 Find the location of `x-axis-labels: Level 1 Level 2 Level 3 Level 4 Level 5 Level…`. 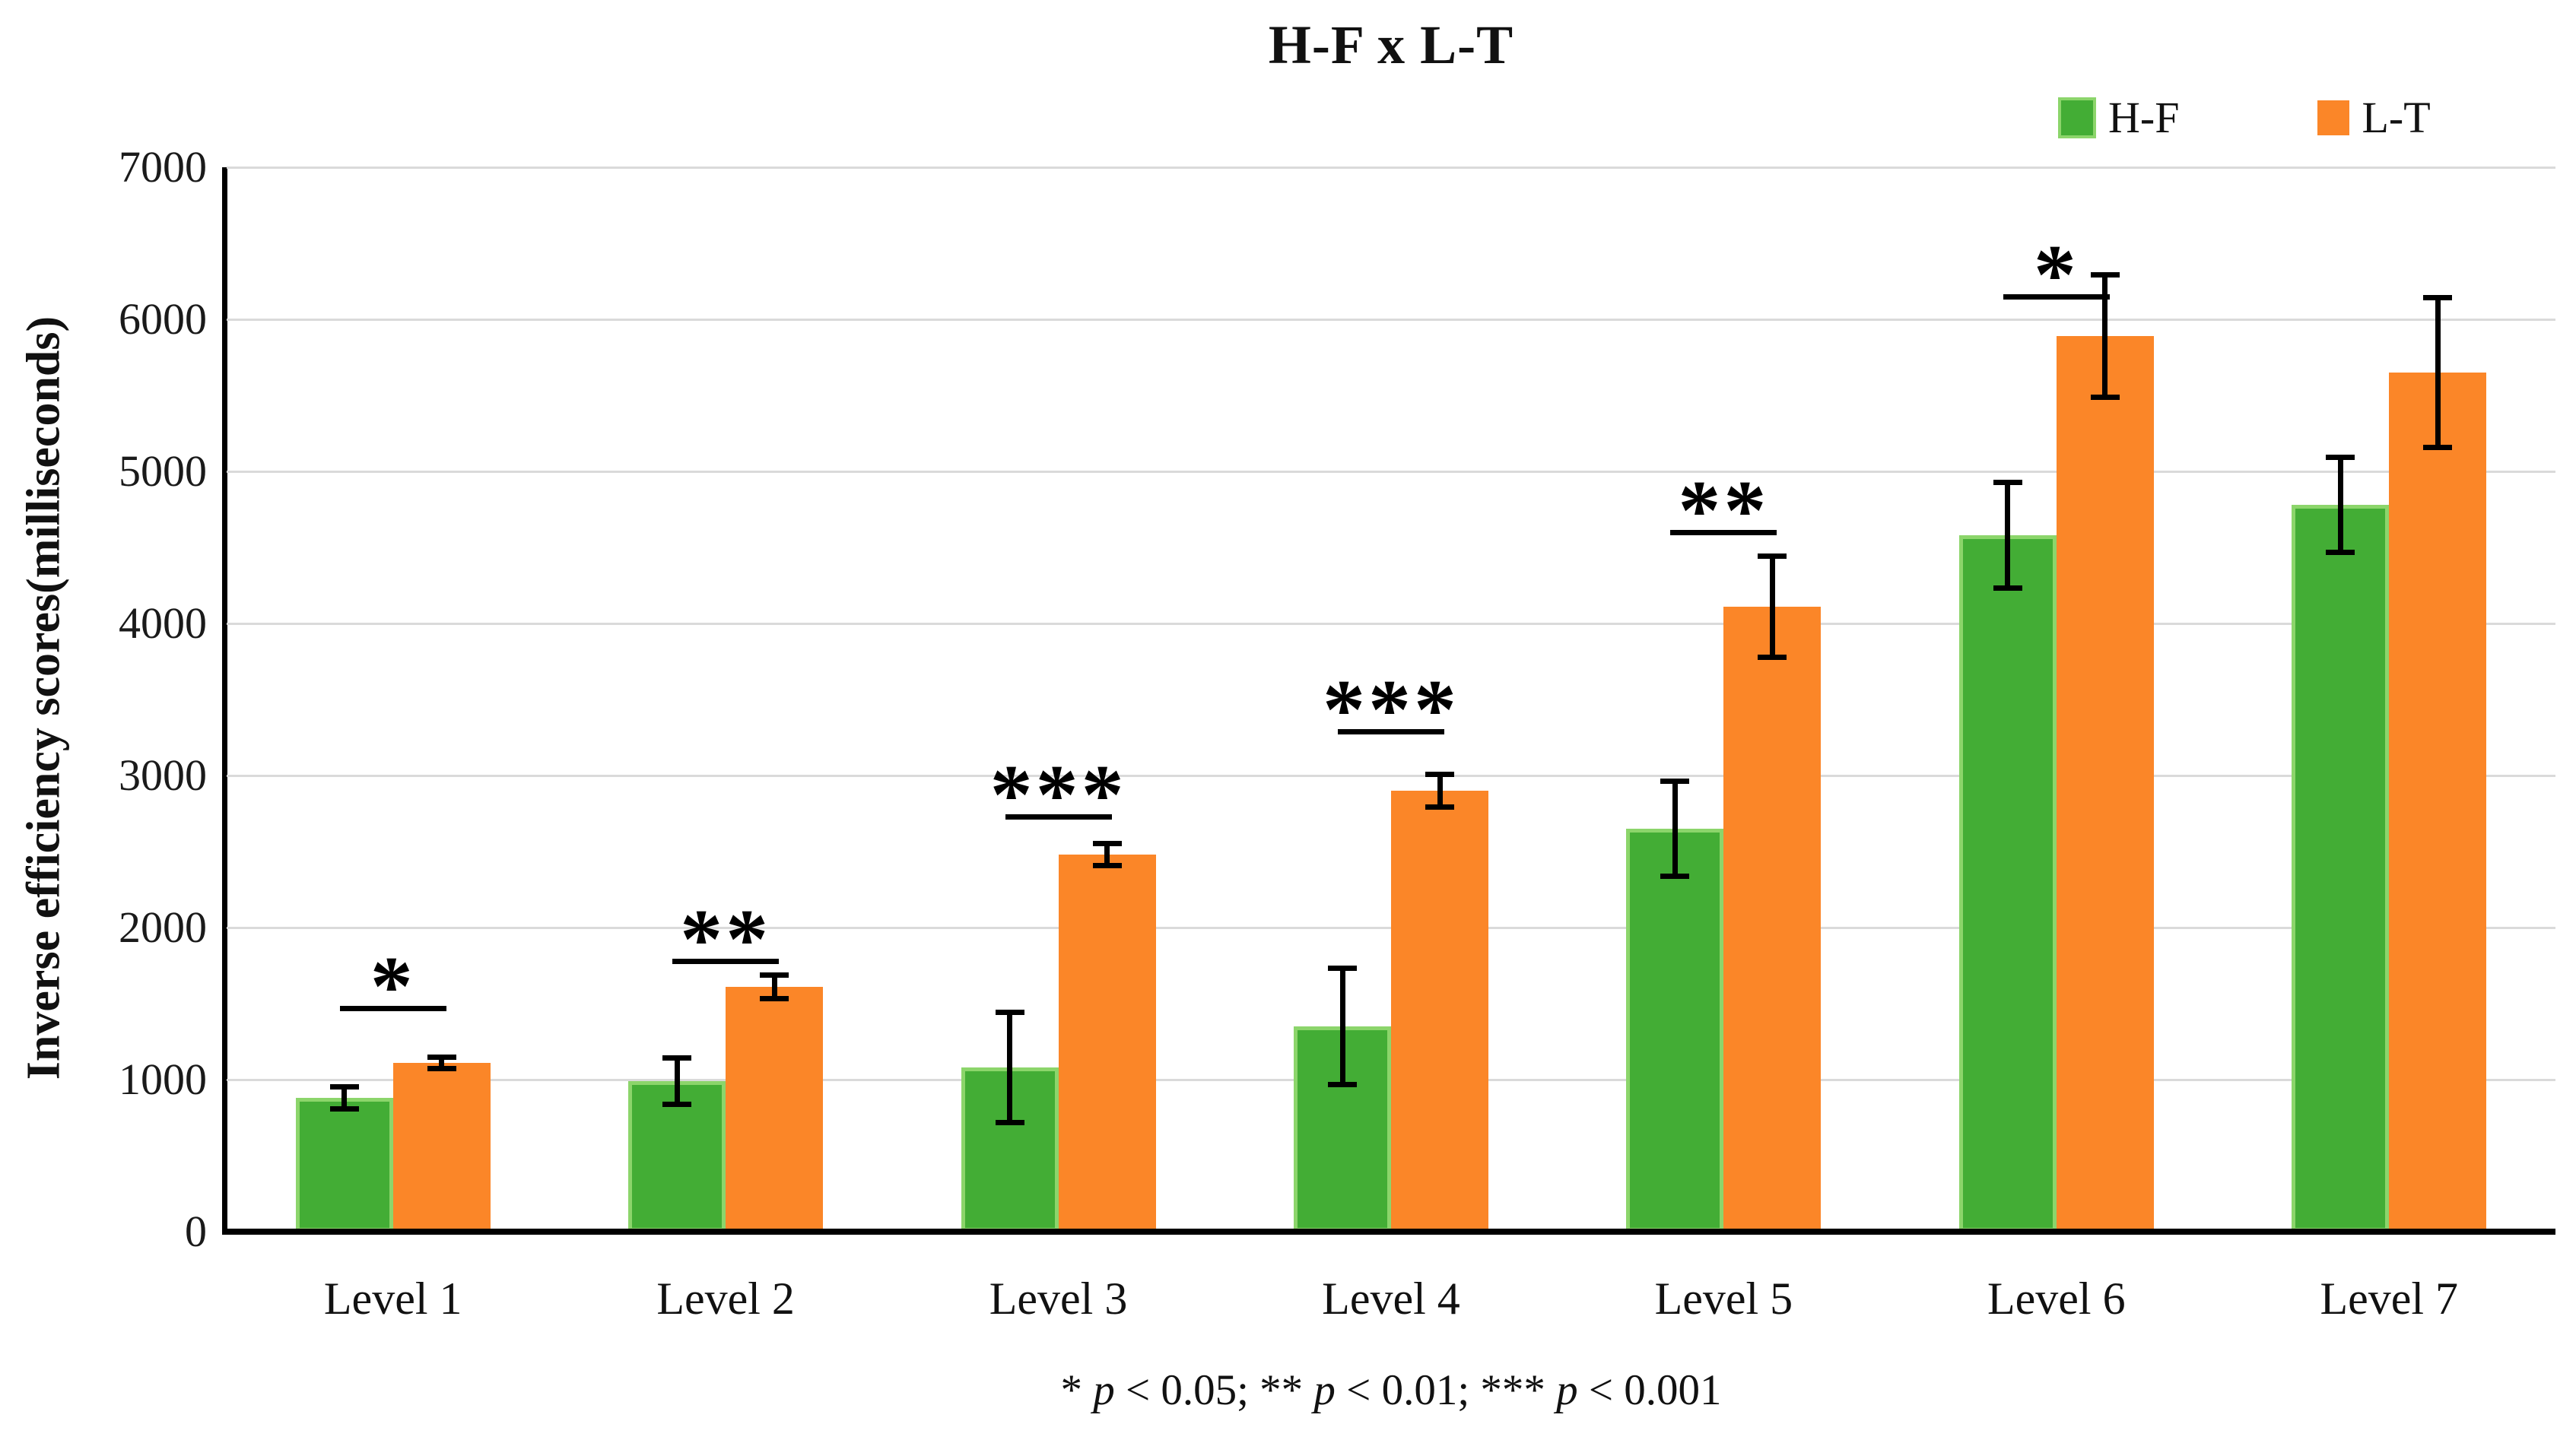

x-axis-labels: Level 1 Level 2 Level 3 Level 4 Level 5 Level… is located at coordinates (1391, 1298).